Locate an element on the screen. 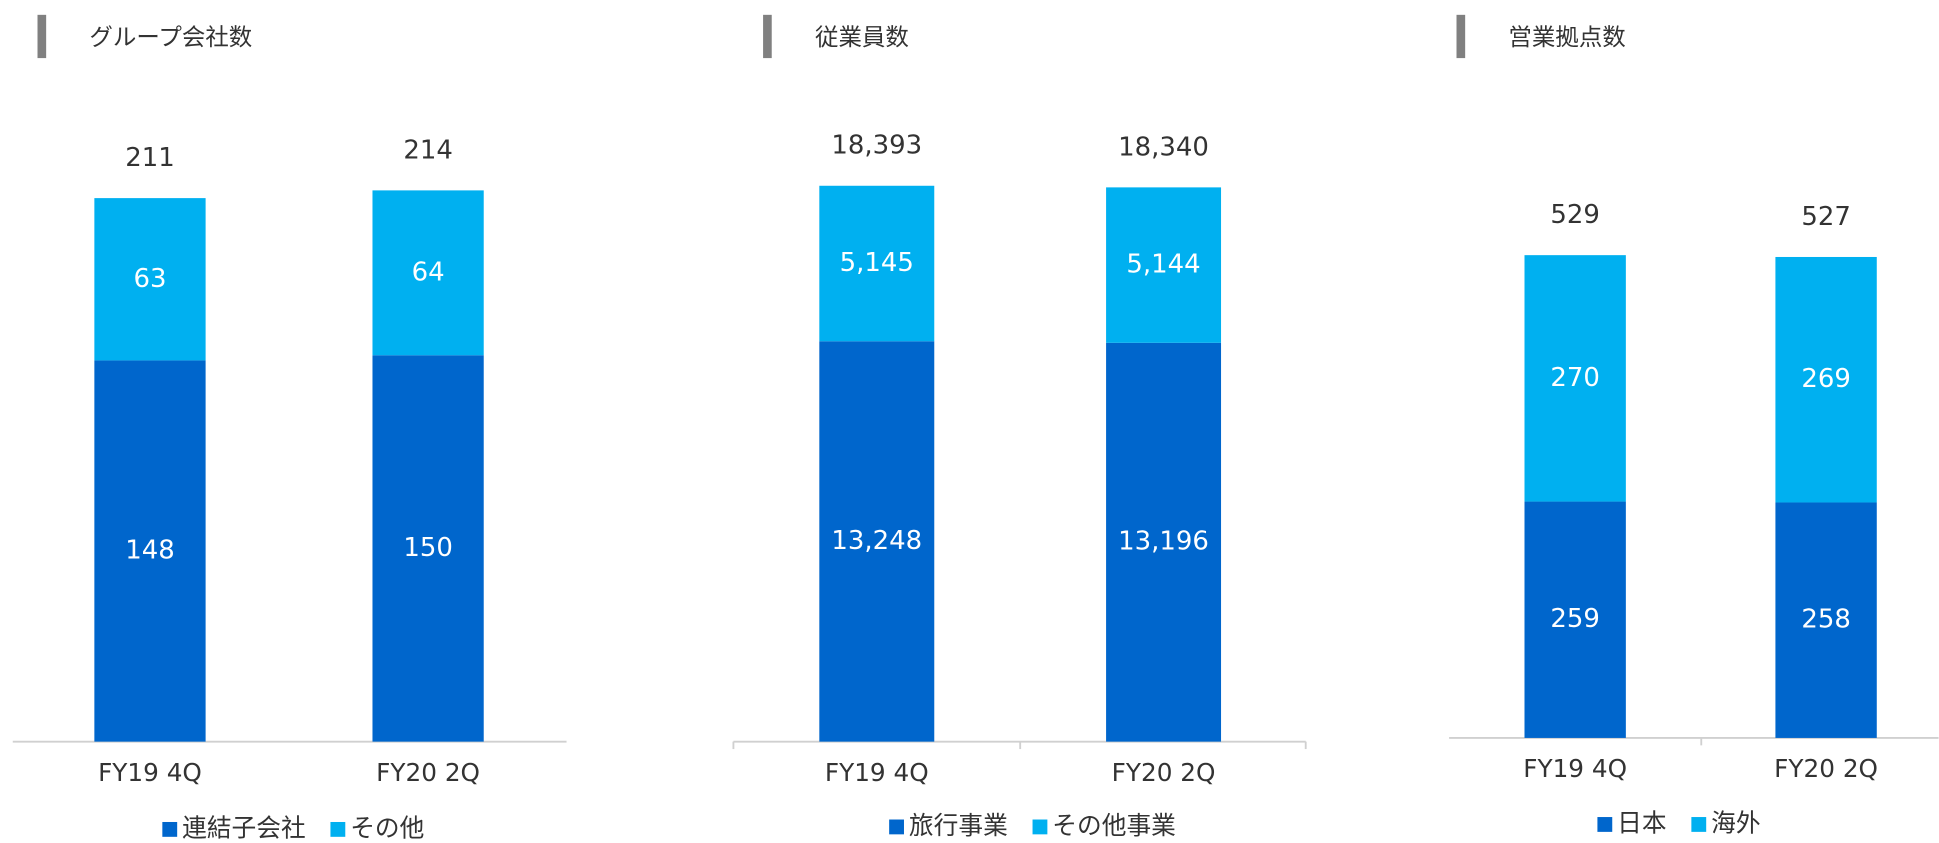  total-label: 18,340 is located at coordinates (1163, 147).